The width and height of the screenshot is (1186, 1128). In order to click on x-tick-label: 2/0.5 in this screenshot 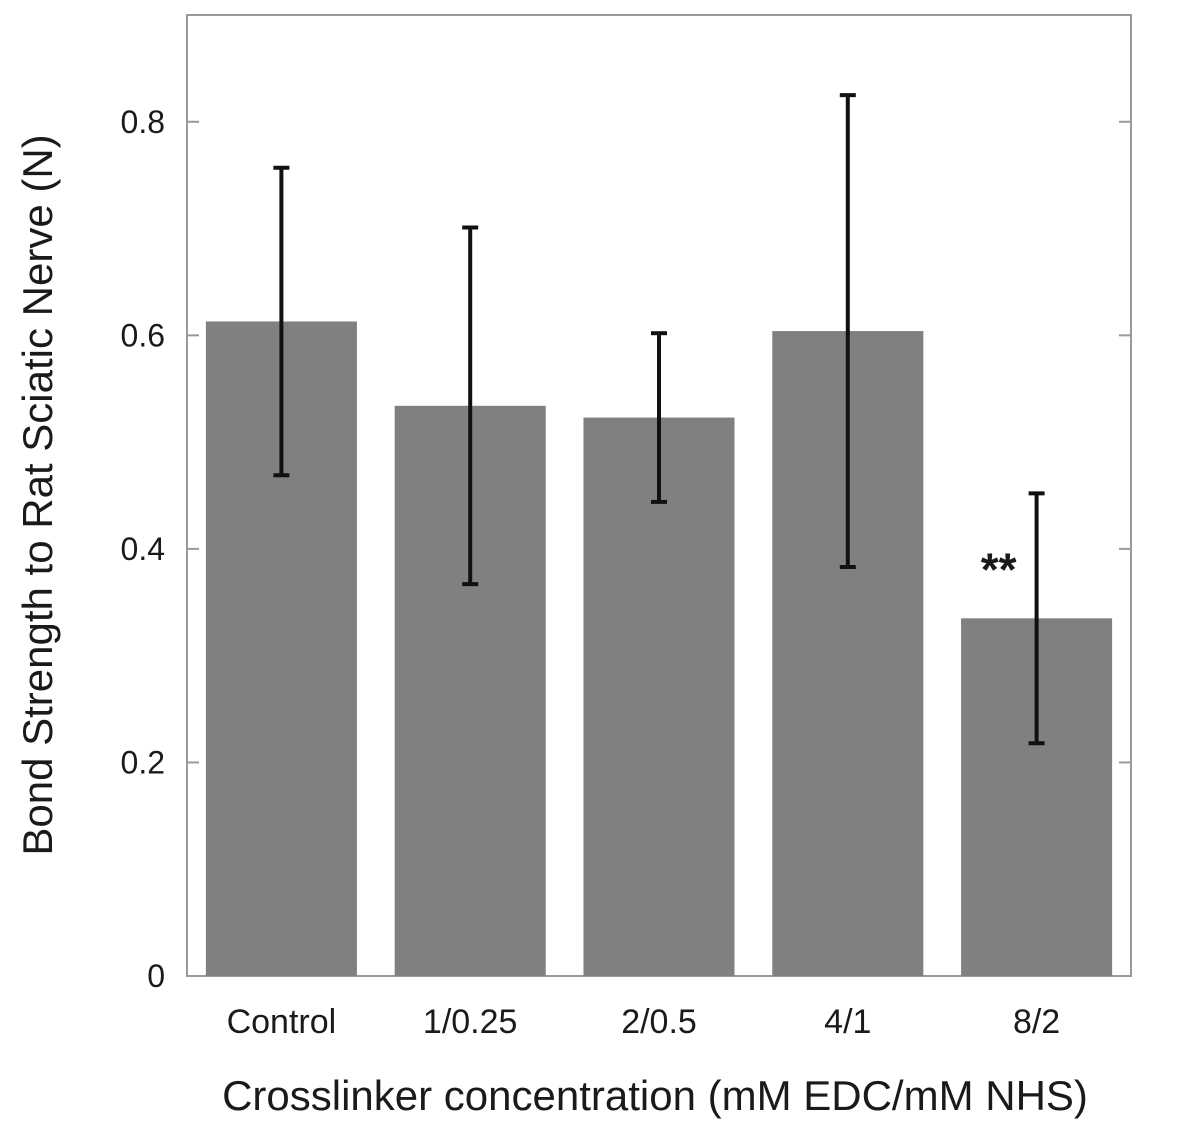, I will do `click(659, 1022)`.